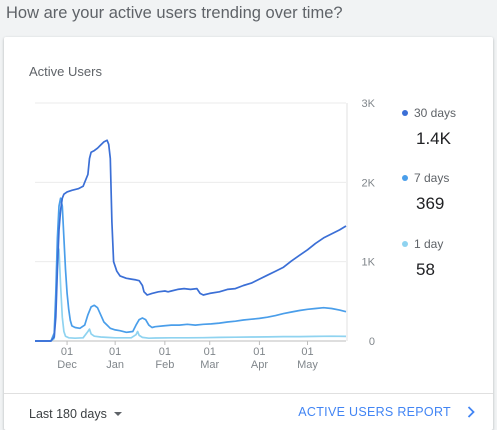 Image resolution: width=497 pixels, height=430 pixels. Describe the element at coordinates (115, 365) in the screenshot. I see `x-tick-month: Jan` at that location.